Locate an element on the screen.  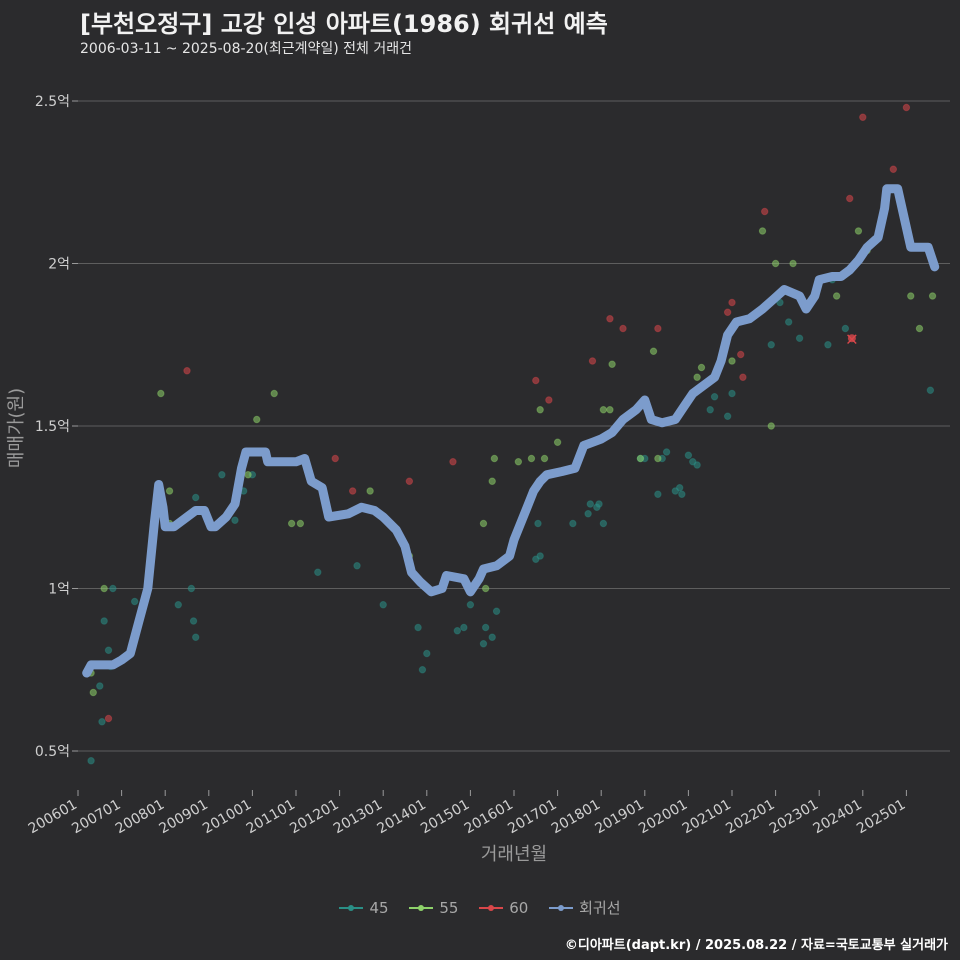
legend-label-60: 60 is located at coordinates (519, 907).